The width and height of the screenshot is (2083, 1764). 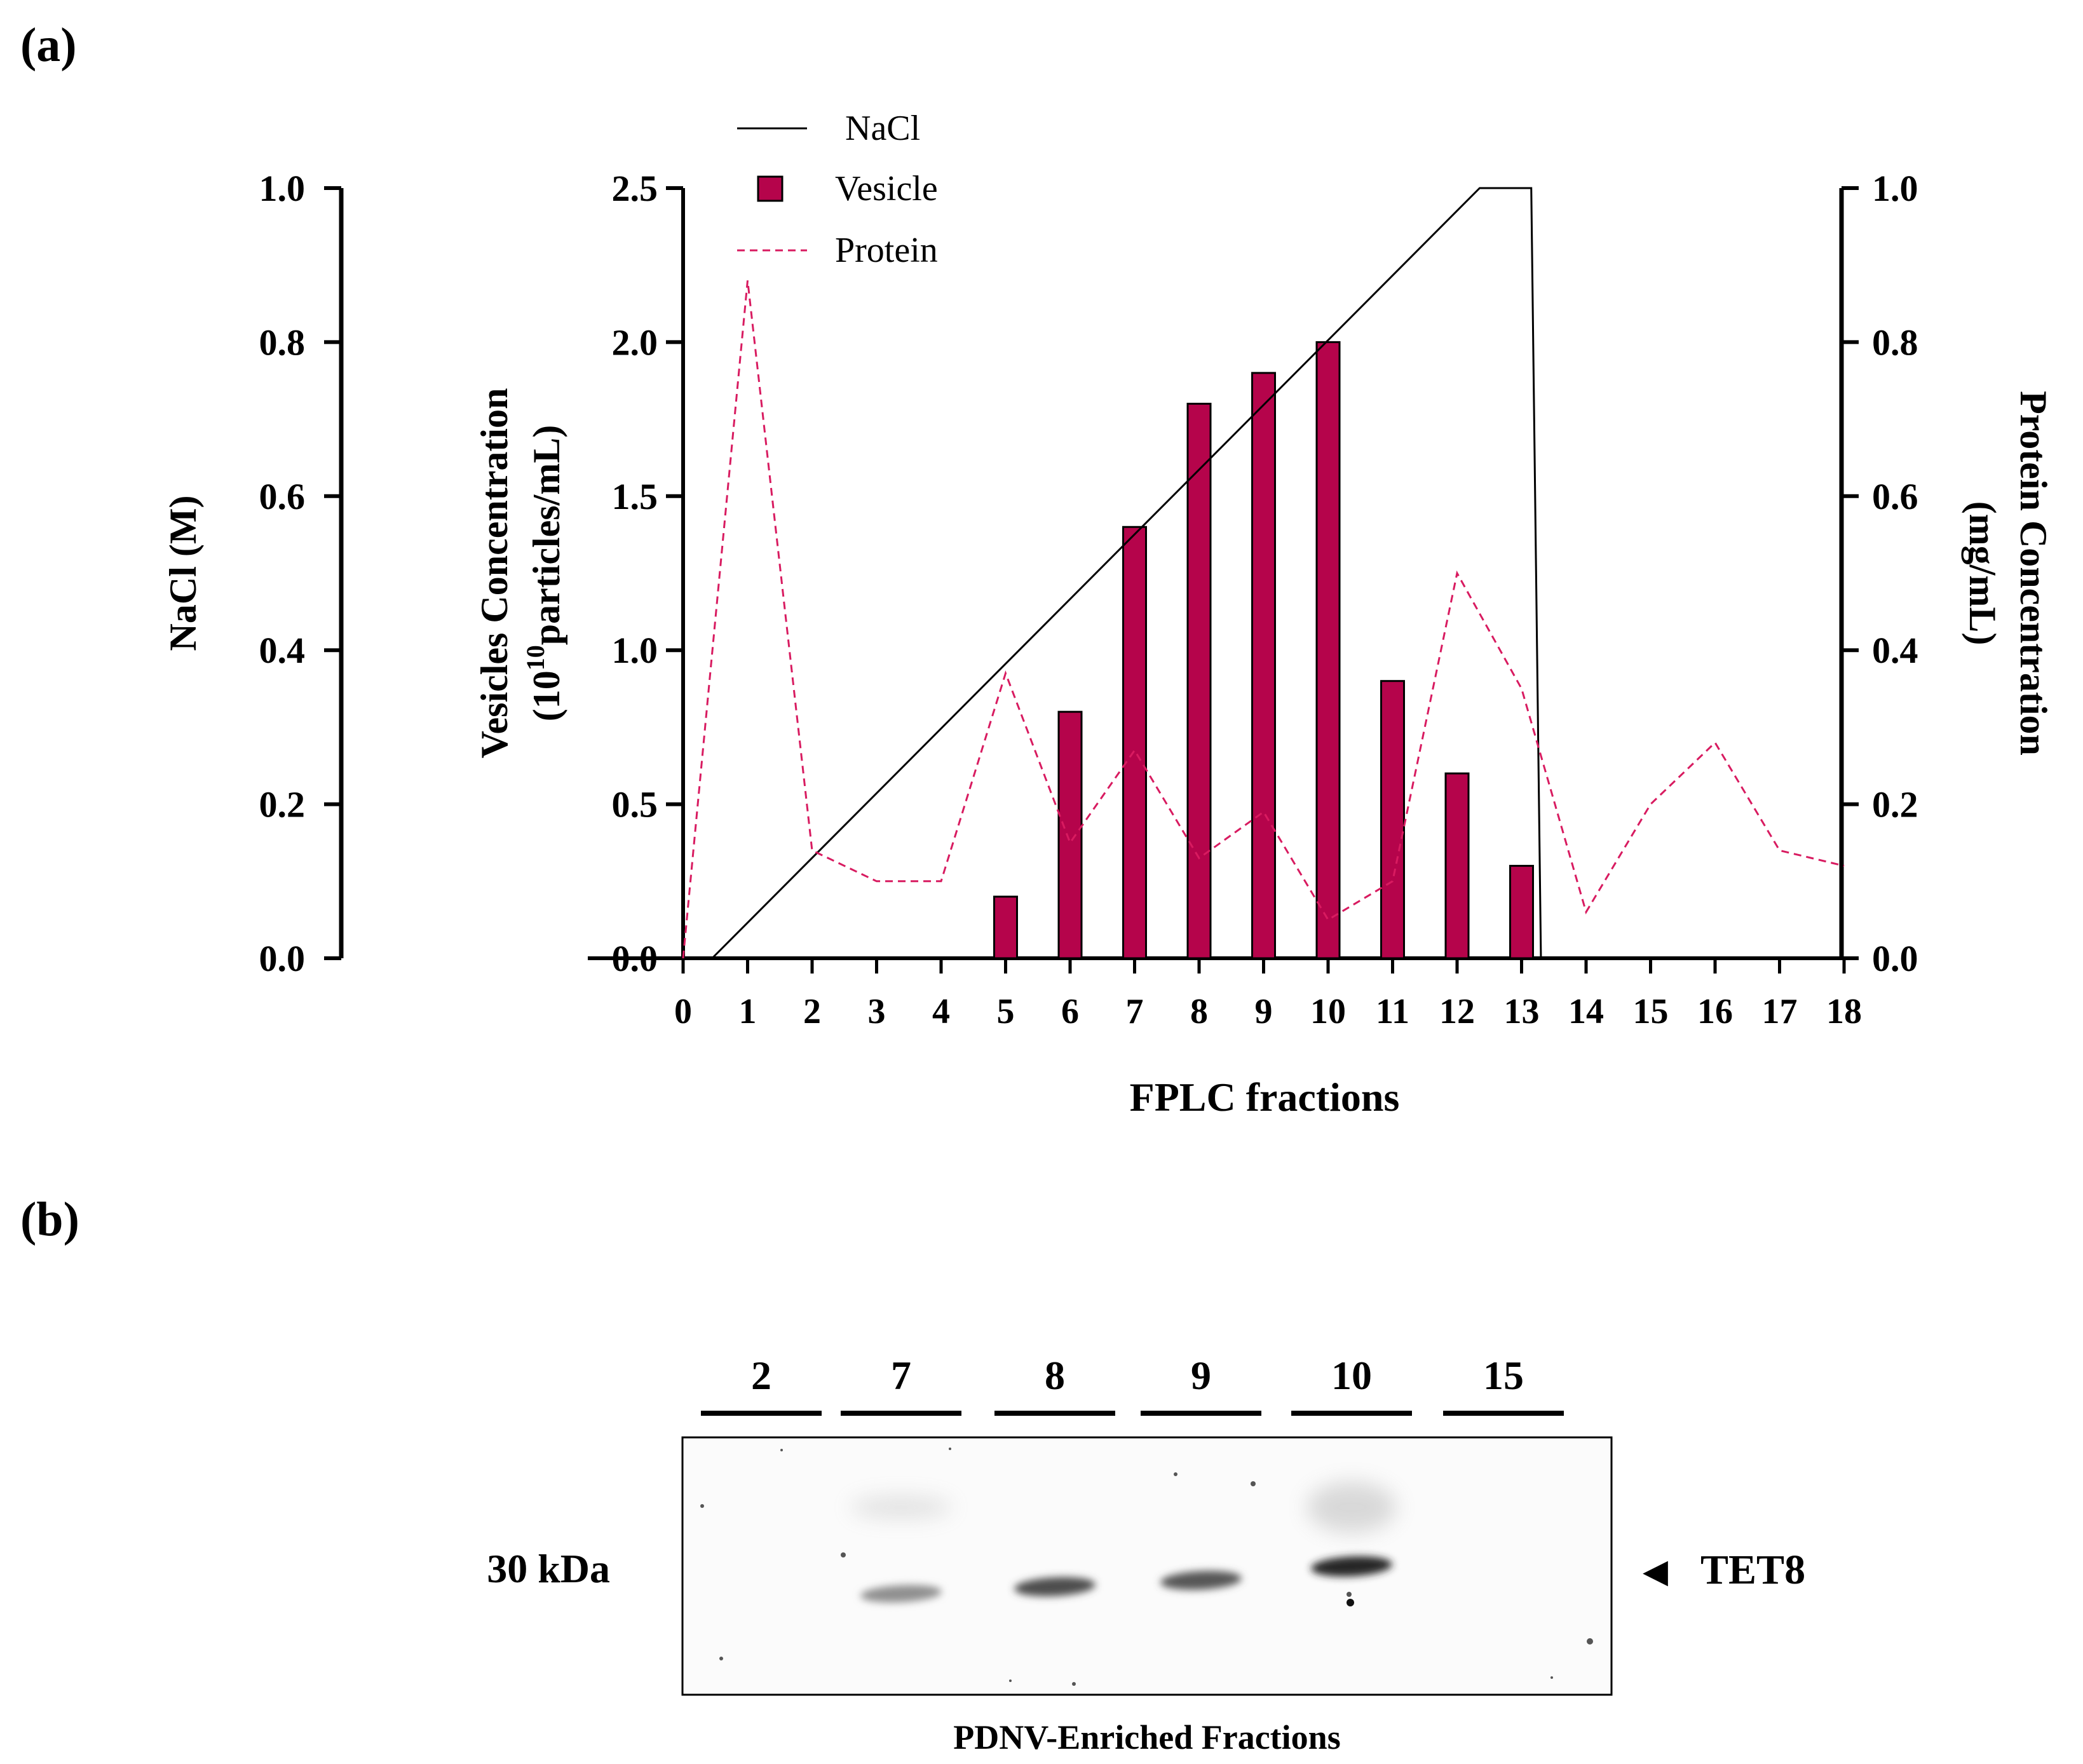 I want to click on vesicle-bars, so click(x=1263, y=650).